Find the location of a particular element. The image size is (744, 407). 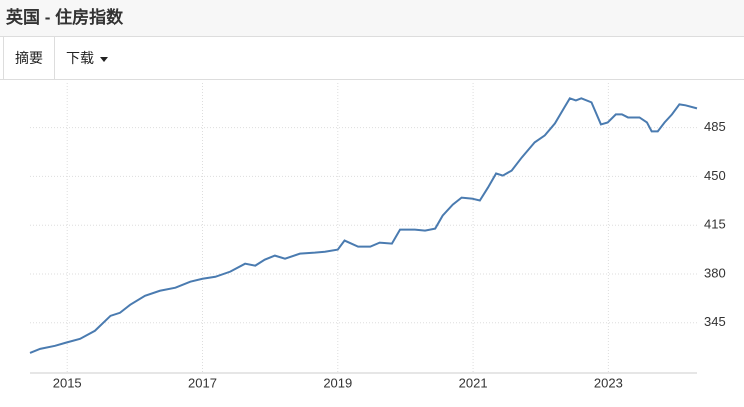

x-tick-label: 2017 is located at coordinates (202, 382).